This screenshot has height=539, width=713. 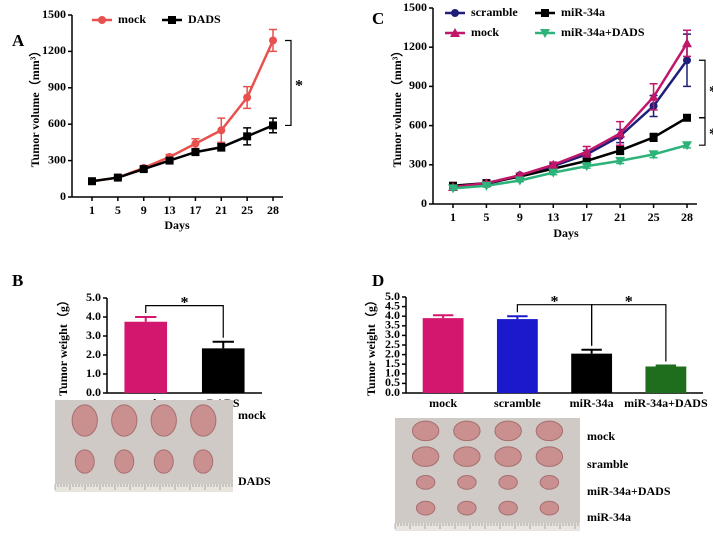 What do you see at coordinates (392, 363) in the screenshot?
I see `y-tick-label: 1.5` at bounding box center [392, 363].